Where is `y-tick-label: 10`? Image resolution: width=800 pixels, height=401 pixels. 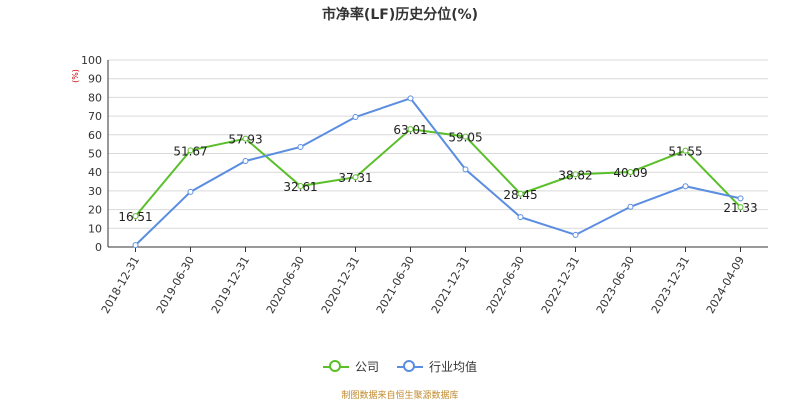
y-tick-label: 10 is located at coordinates (95, 228).